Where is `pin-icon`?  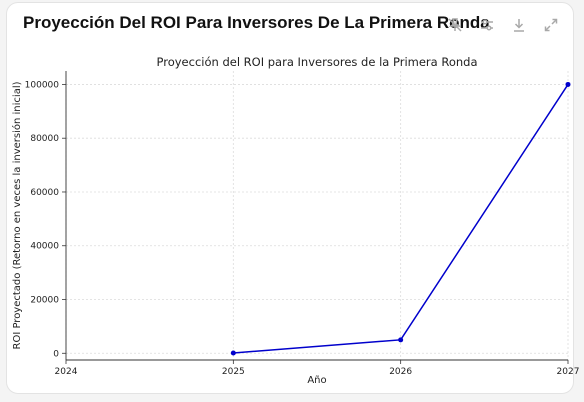
pin-icon is located at coordinates (455, 25).